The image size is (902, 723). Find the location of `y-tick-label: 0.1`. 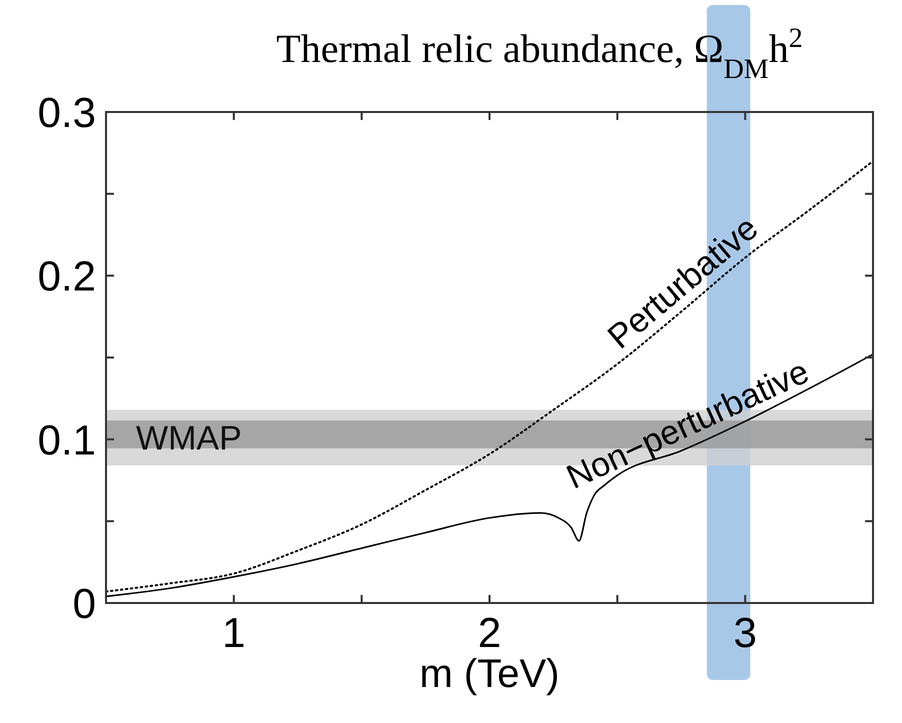

y-tick-label: 0.1 is located at coordinates (67, 440).